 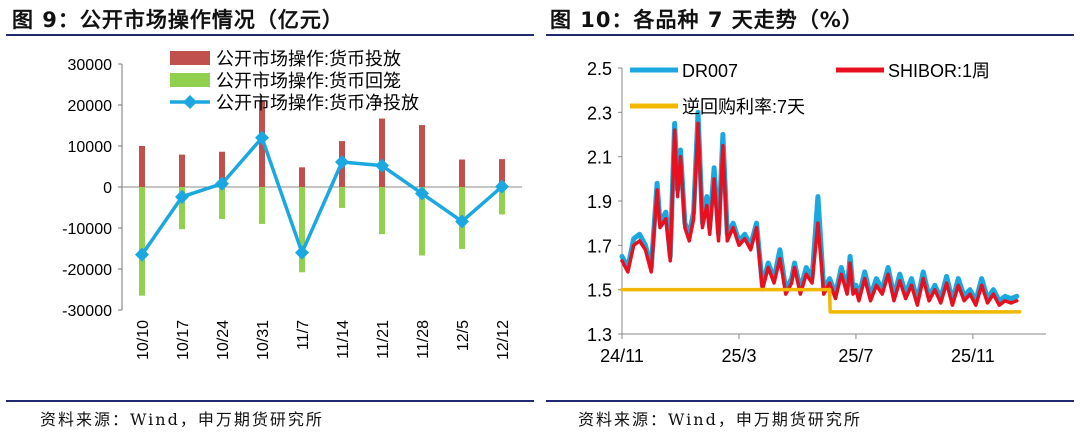 What do you see at coordinates (308, 81) in the screenshot?
I see `legend-label: 公开市场操作:货币回笼` at bounding box center [308, 81].